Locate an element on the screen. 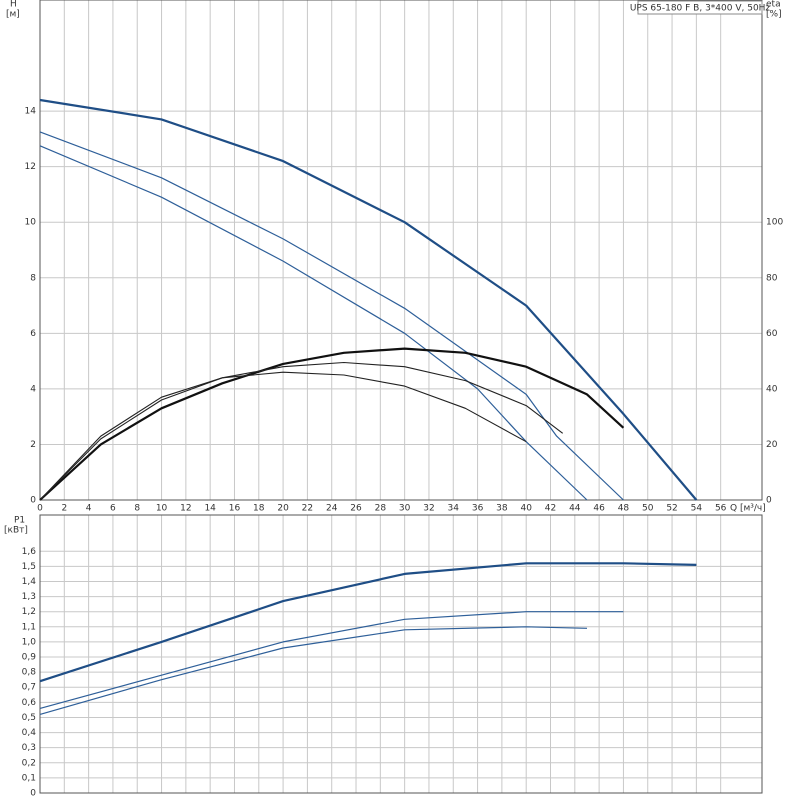  x-tick-label: 26 is located at coordinates (356, 509).